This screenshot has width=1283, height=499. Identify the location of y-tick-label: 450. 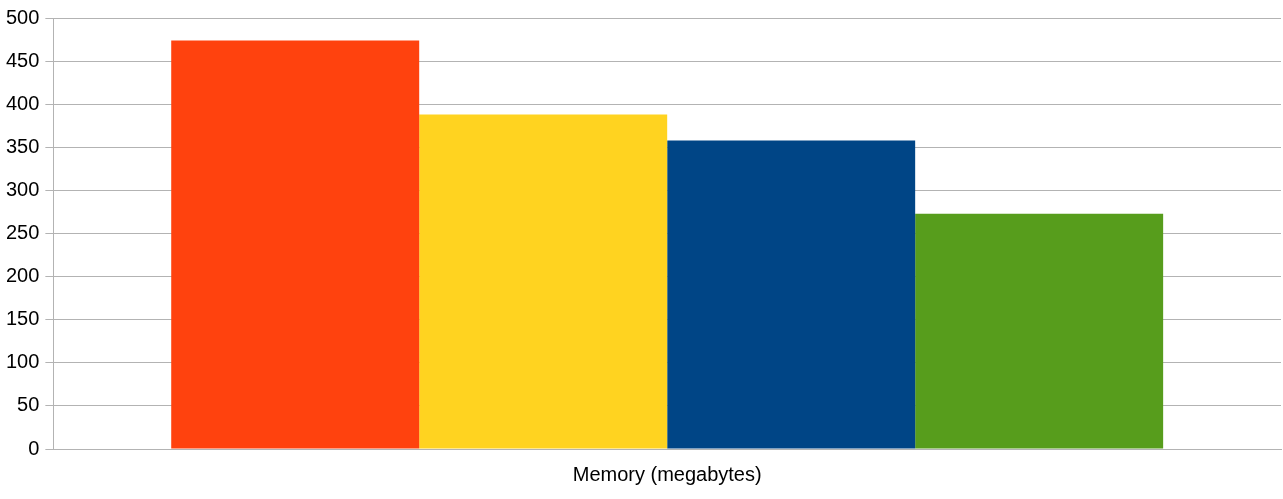
(22, 59).